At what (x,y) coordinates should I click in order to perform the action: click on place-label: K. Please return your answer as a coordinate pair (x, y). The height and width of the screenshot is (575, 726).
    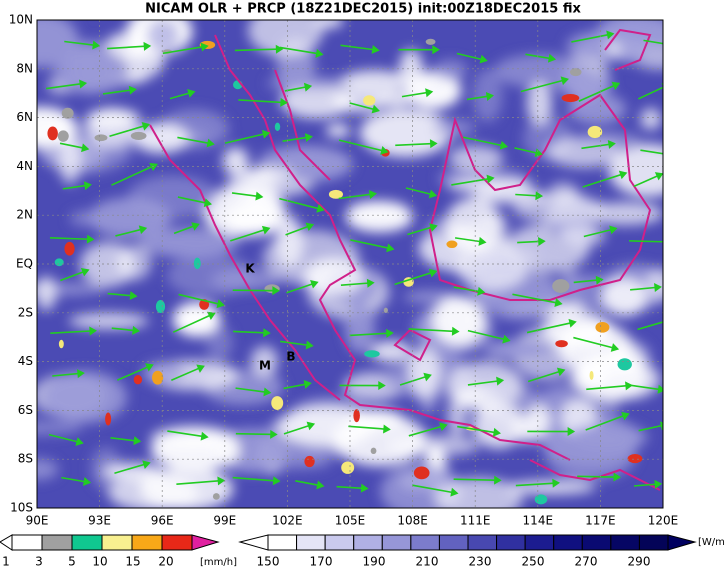
    Looking at the image, I should click on (250, 269).